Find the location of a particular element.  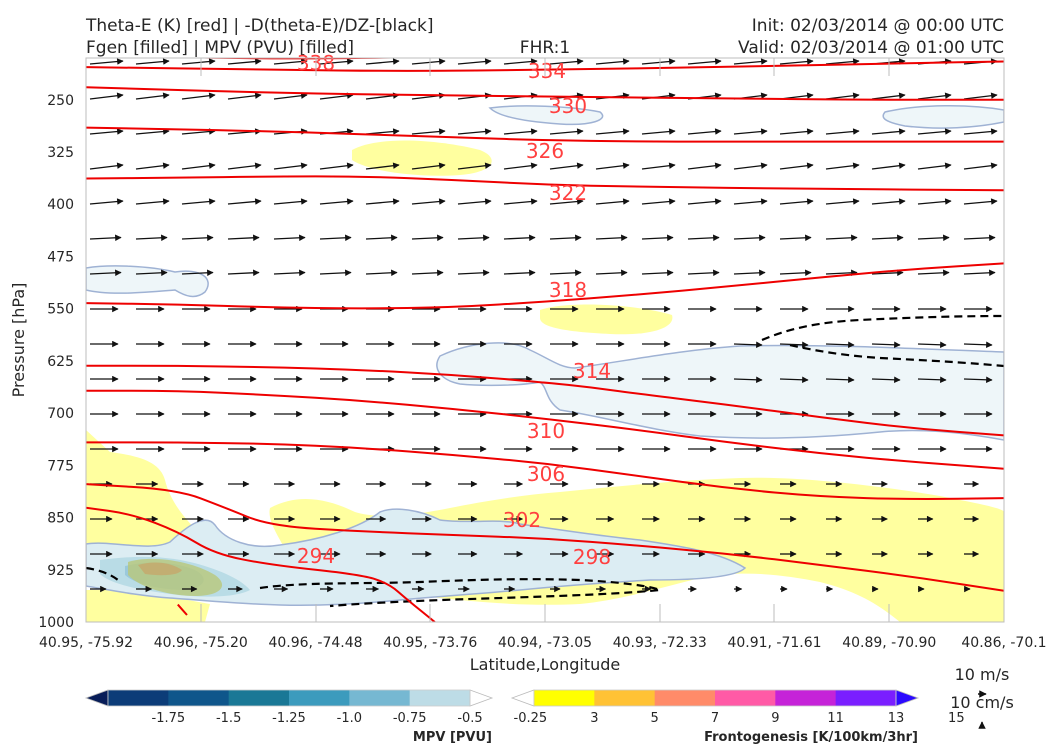

mpv-colorbar-label: -1.5 is located at coordinates (228, 718).